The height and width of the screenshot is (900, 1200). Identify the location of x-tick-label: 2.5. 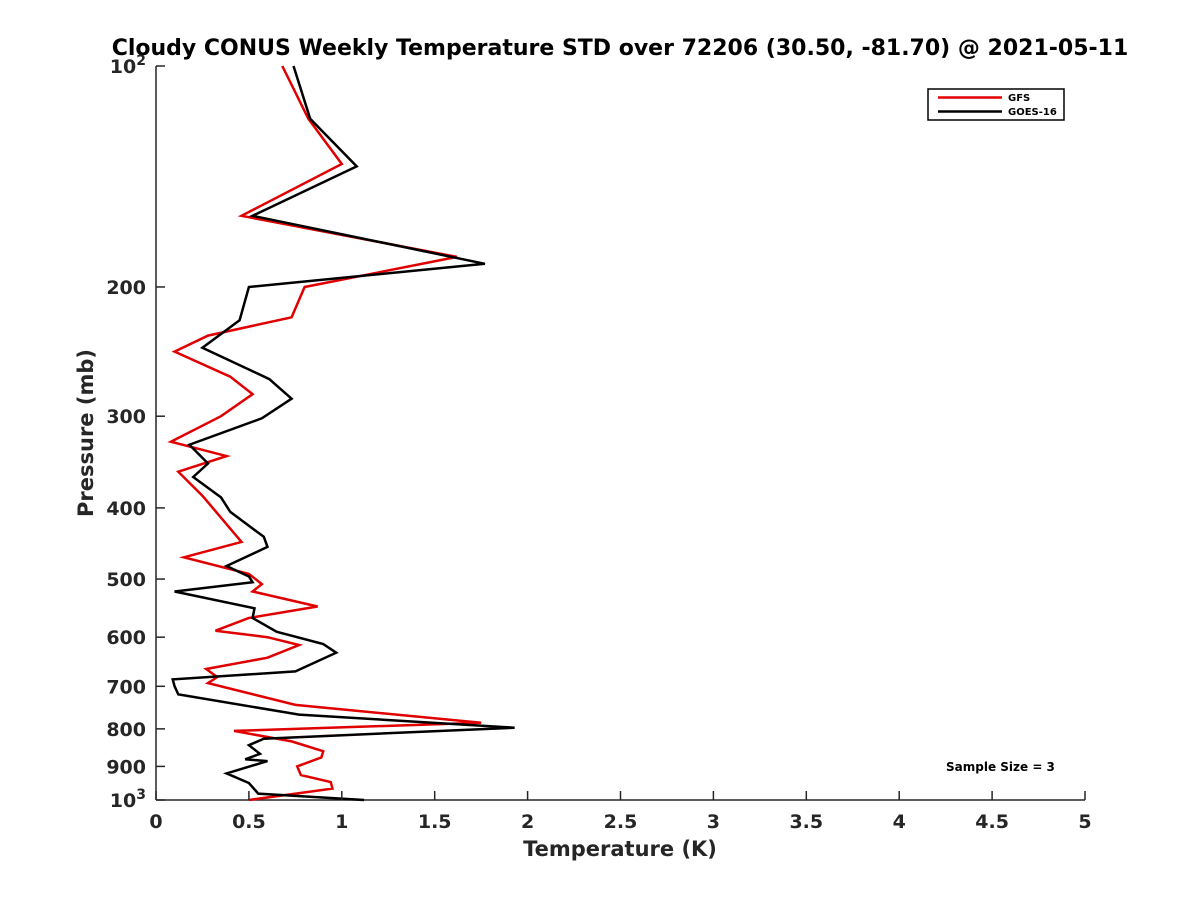
(621, 822).